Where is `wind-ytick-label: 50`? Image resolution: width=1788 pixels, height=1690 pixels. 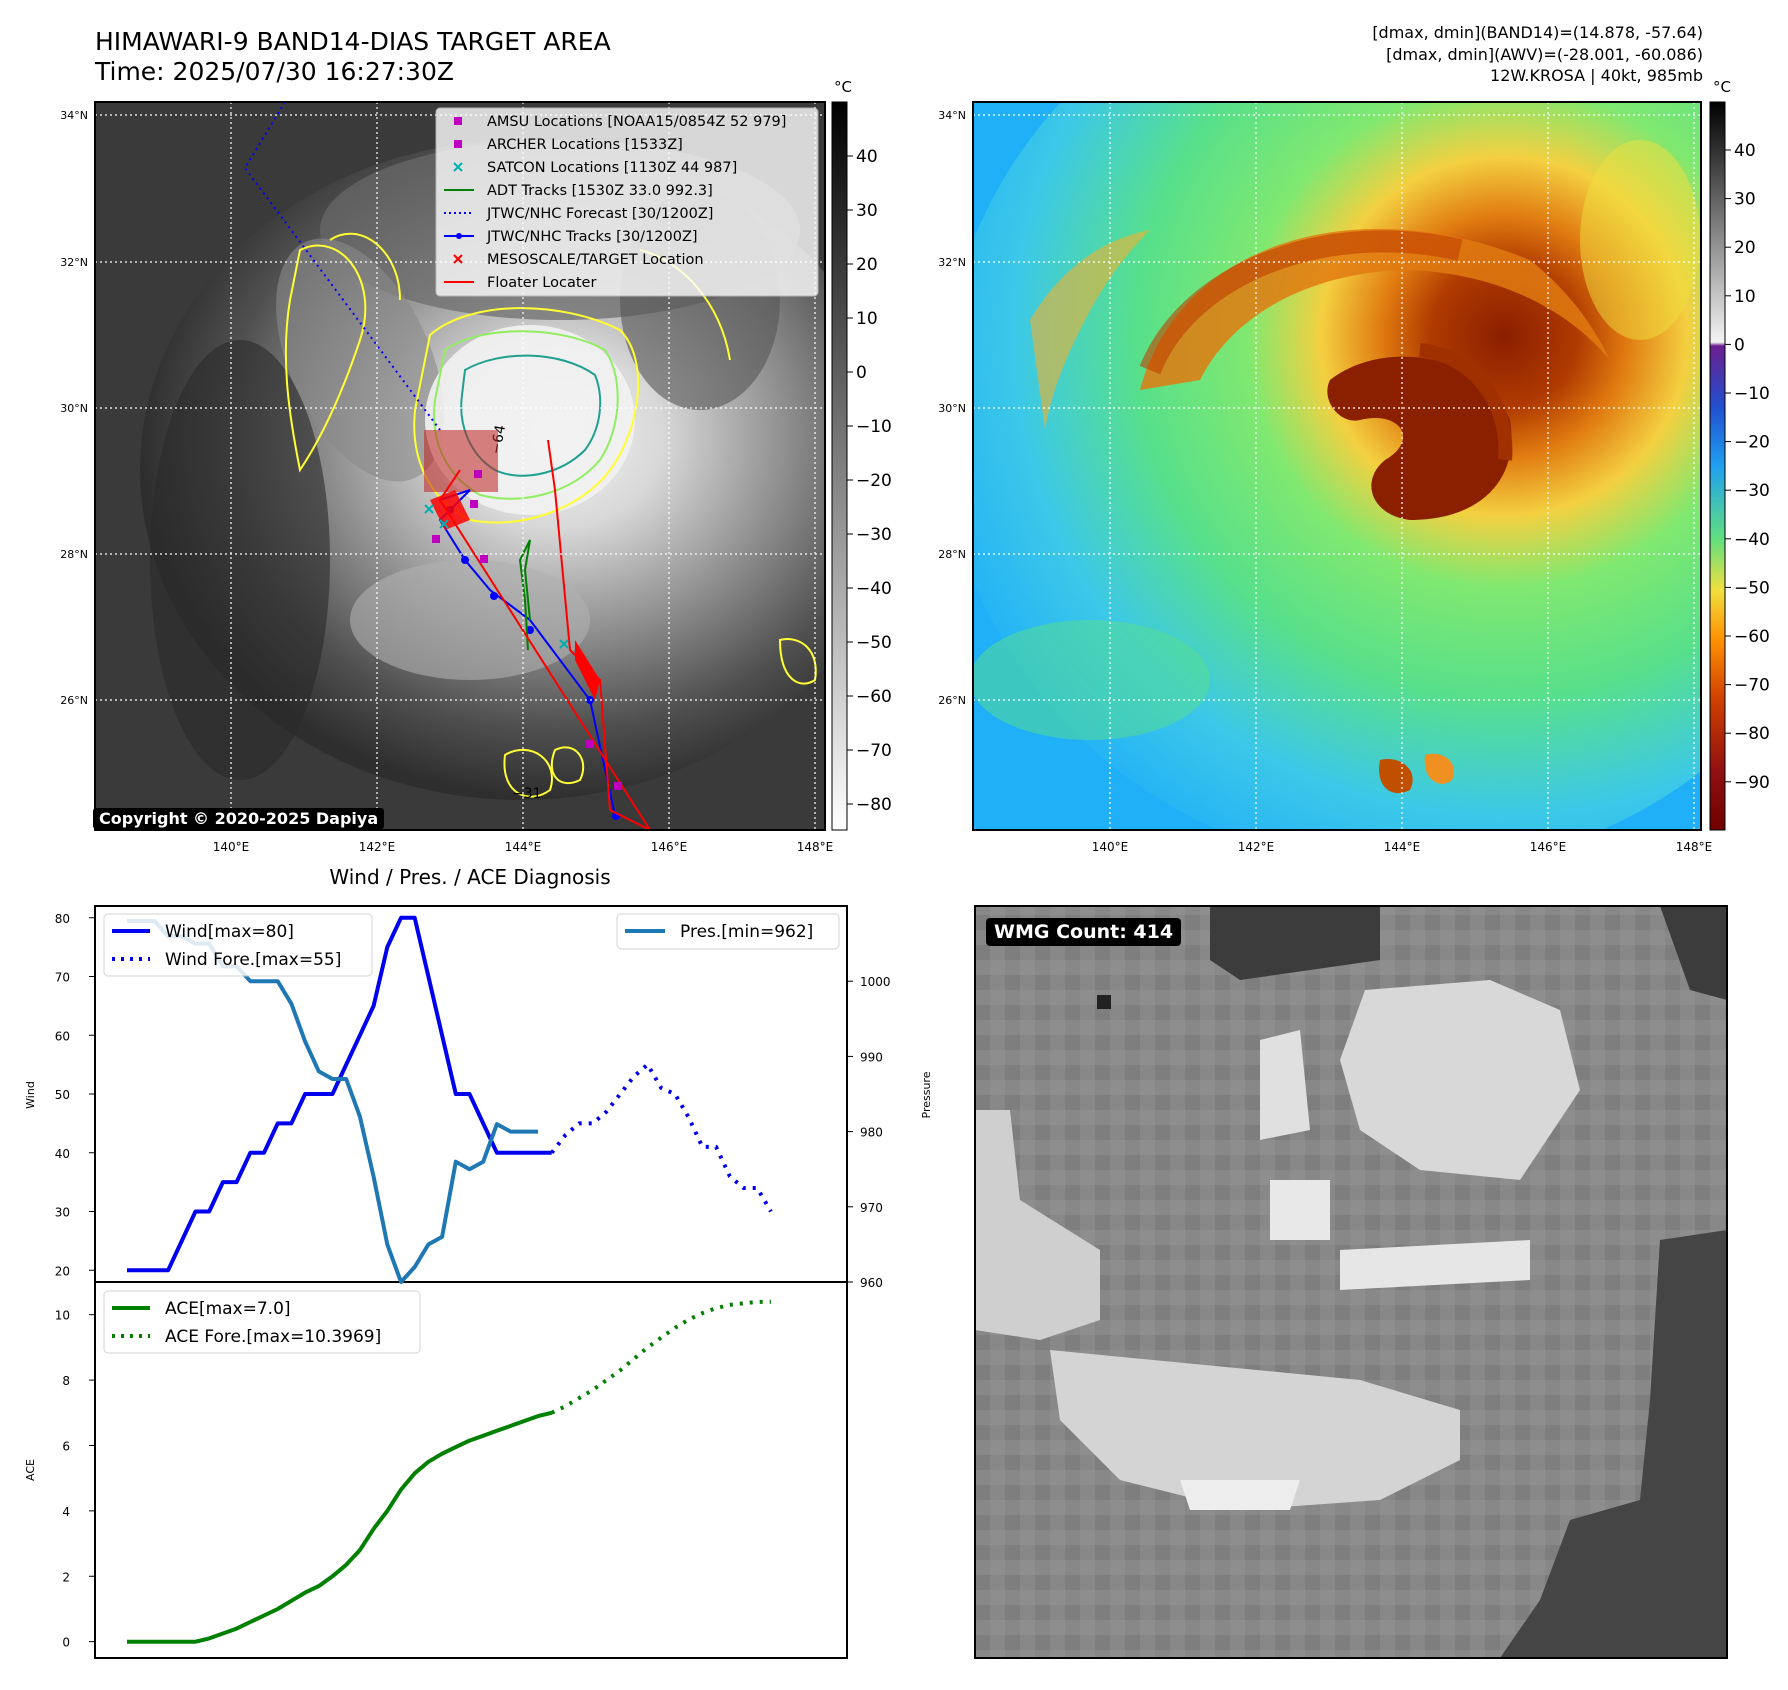
wind-ytick-label: 50 is located at coordinates (62, 1095).